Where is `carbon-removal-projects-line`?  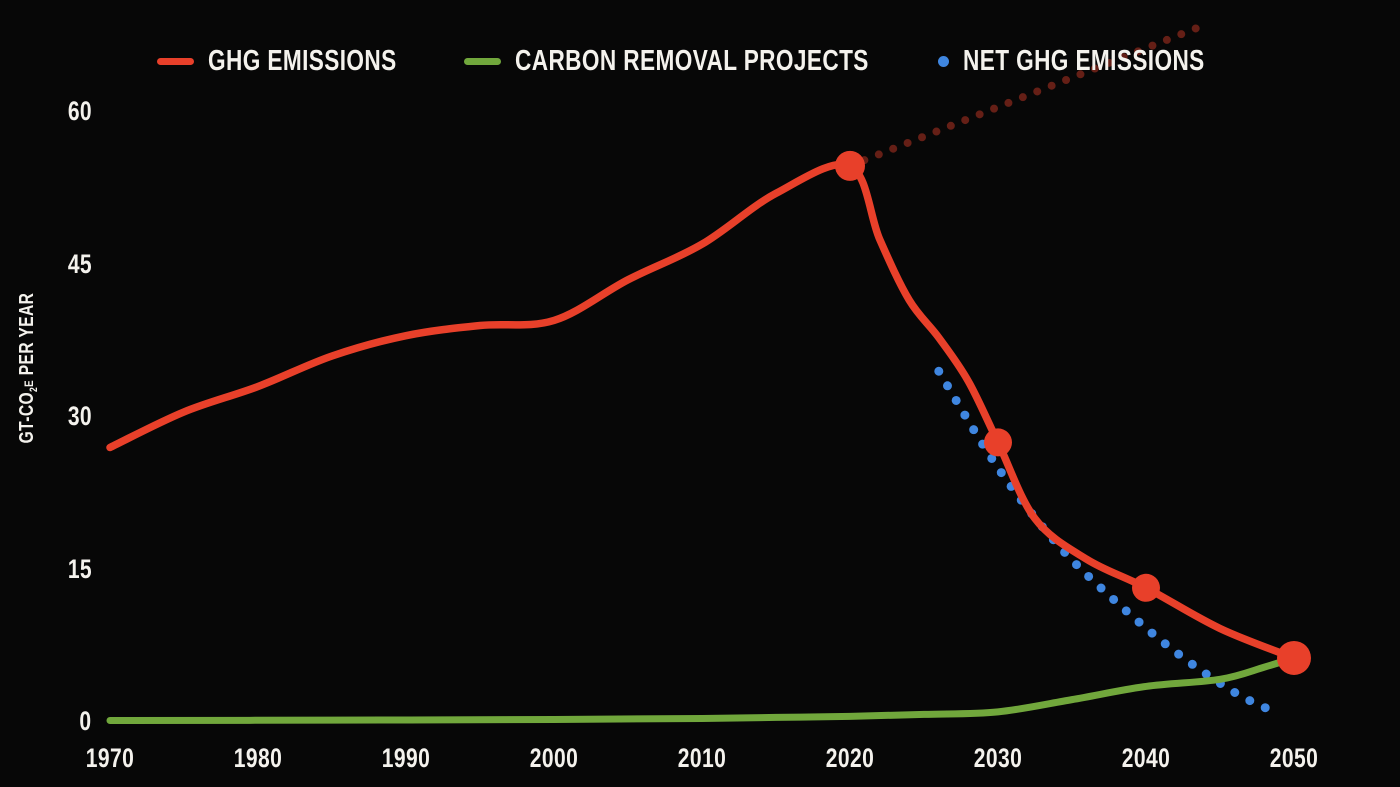
carbon-removal-projects-line is located at coordinates (702, 689).